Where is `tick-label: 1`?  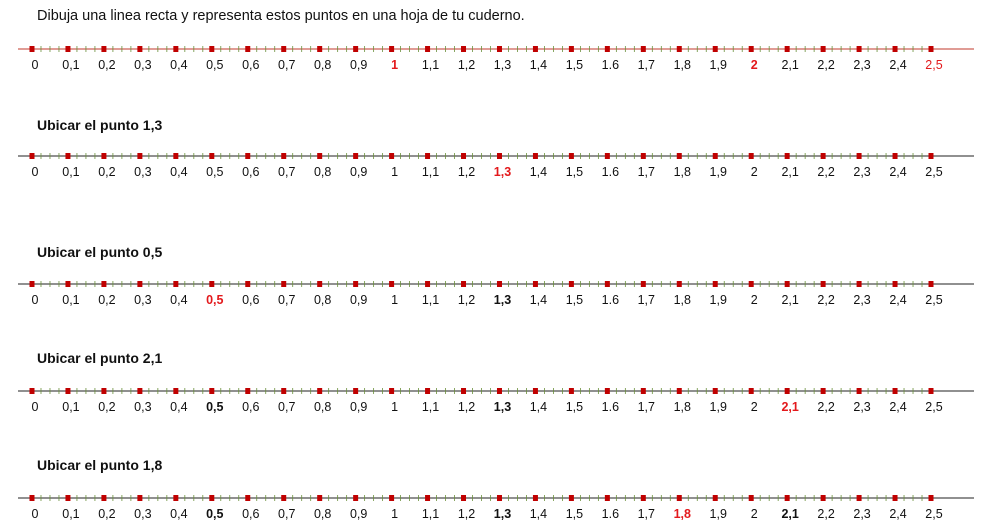 tick-label: 1 is located at coordinates (394, 65).